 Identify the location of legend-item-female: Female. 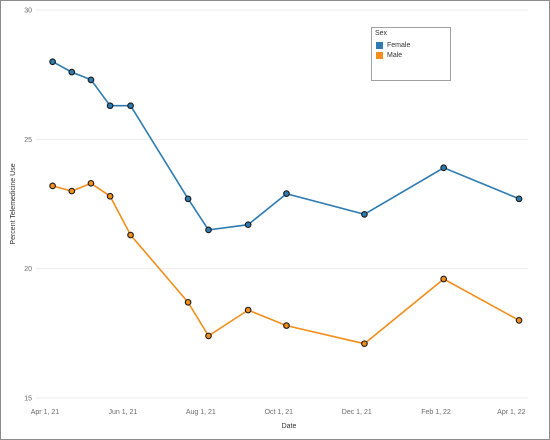
(393, 45).